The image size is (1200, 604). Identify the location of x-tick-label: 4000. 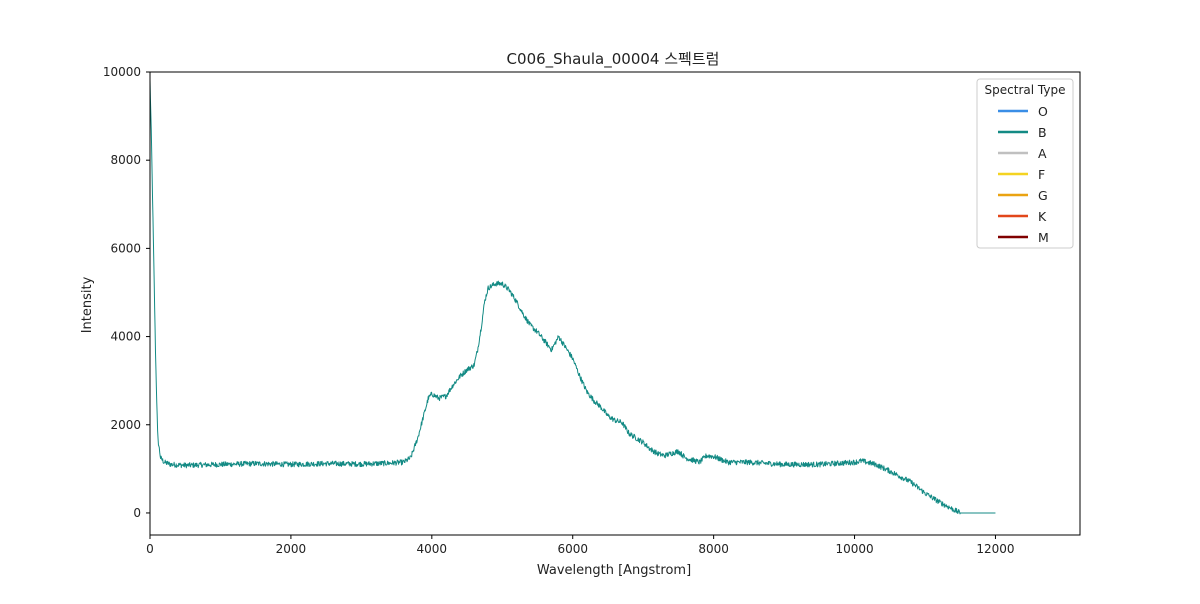
(432, 549).